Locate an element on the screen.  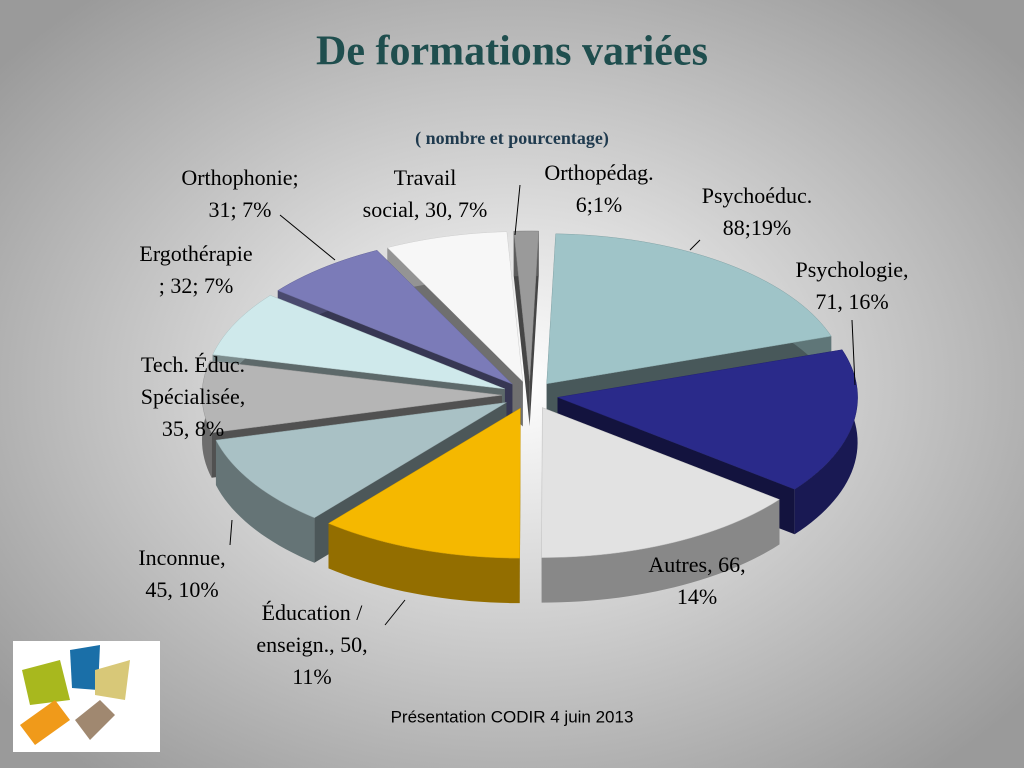
data-label: Psychologie, is located at coordinates (851, 269).